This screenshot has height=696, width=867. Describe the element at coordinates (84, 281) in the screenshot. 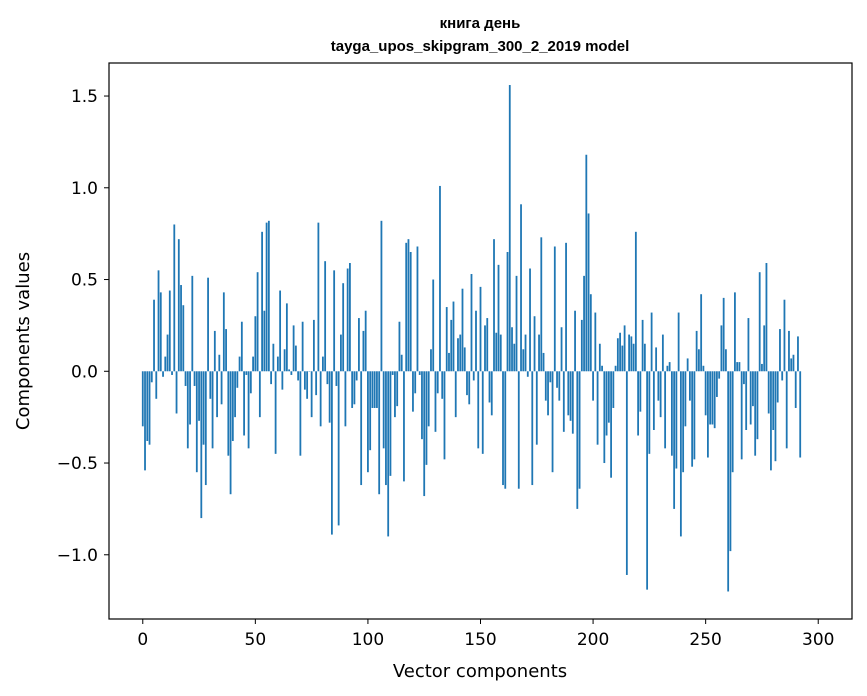

I see `y-tick-label: 0.5` at that location.